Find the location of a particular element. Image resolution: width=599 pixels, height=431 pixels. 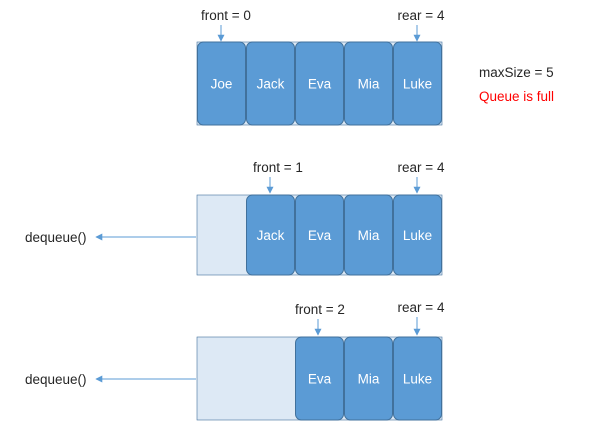

front-pointer-label: front = 0 is located at coordinates (226, 15).